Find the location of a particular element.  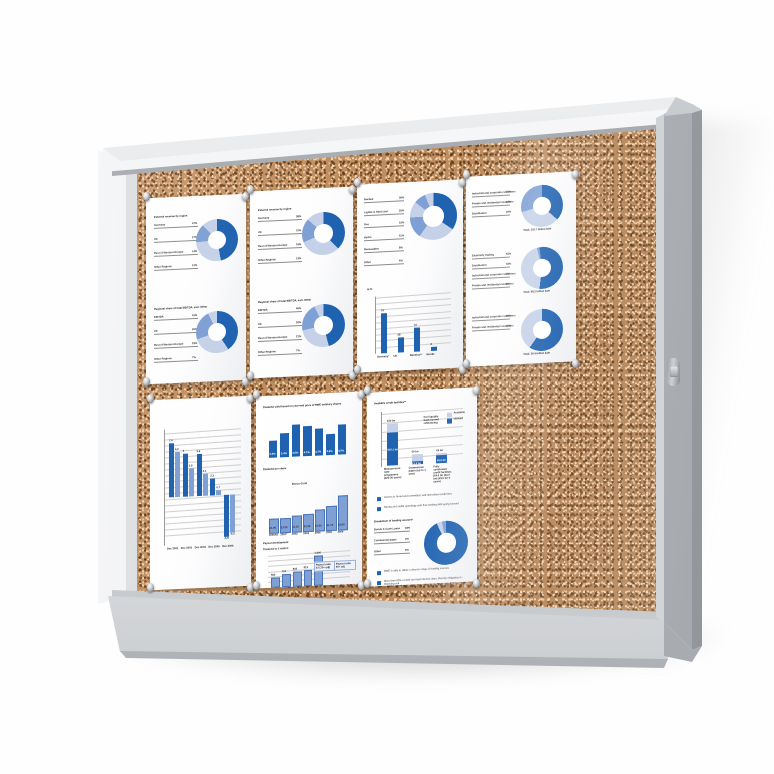

chart-title: Breakdown of funding sources* is located at coordinates (394, 521).